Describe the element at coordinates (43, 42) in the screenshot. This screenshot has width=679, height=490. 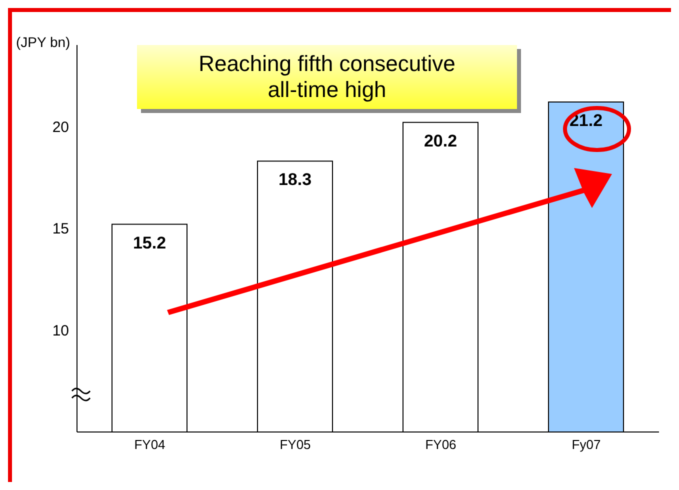
I see `y-axis-title: (JPY bn)` at that location.